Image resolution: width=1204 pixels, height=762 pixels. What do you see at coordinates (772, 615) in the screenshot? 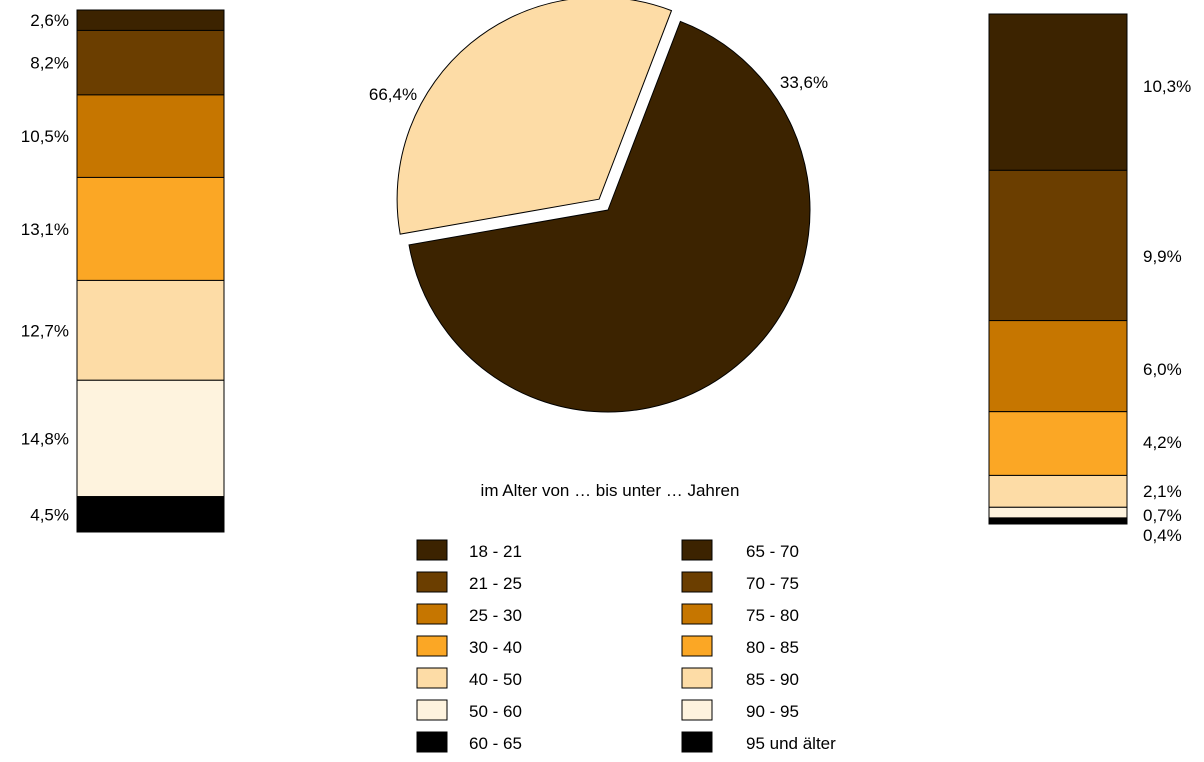
I see `legend-label: 75 - 80` at bounding box center [772, 615].